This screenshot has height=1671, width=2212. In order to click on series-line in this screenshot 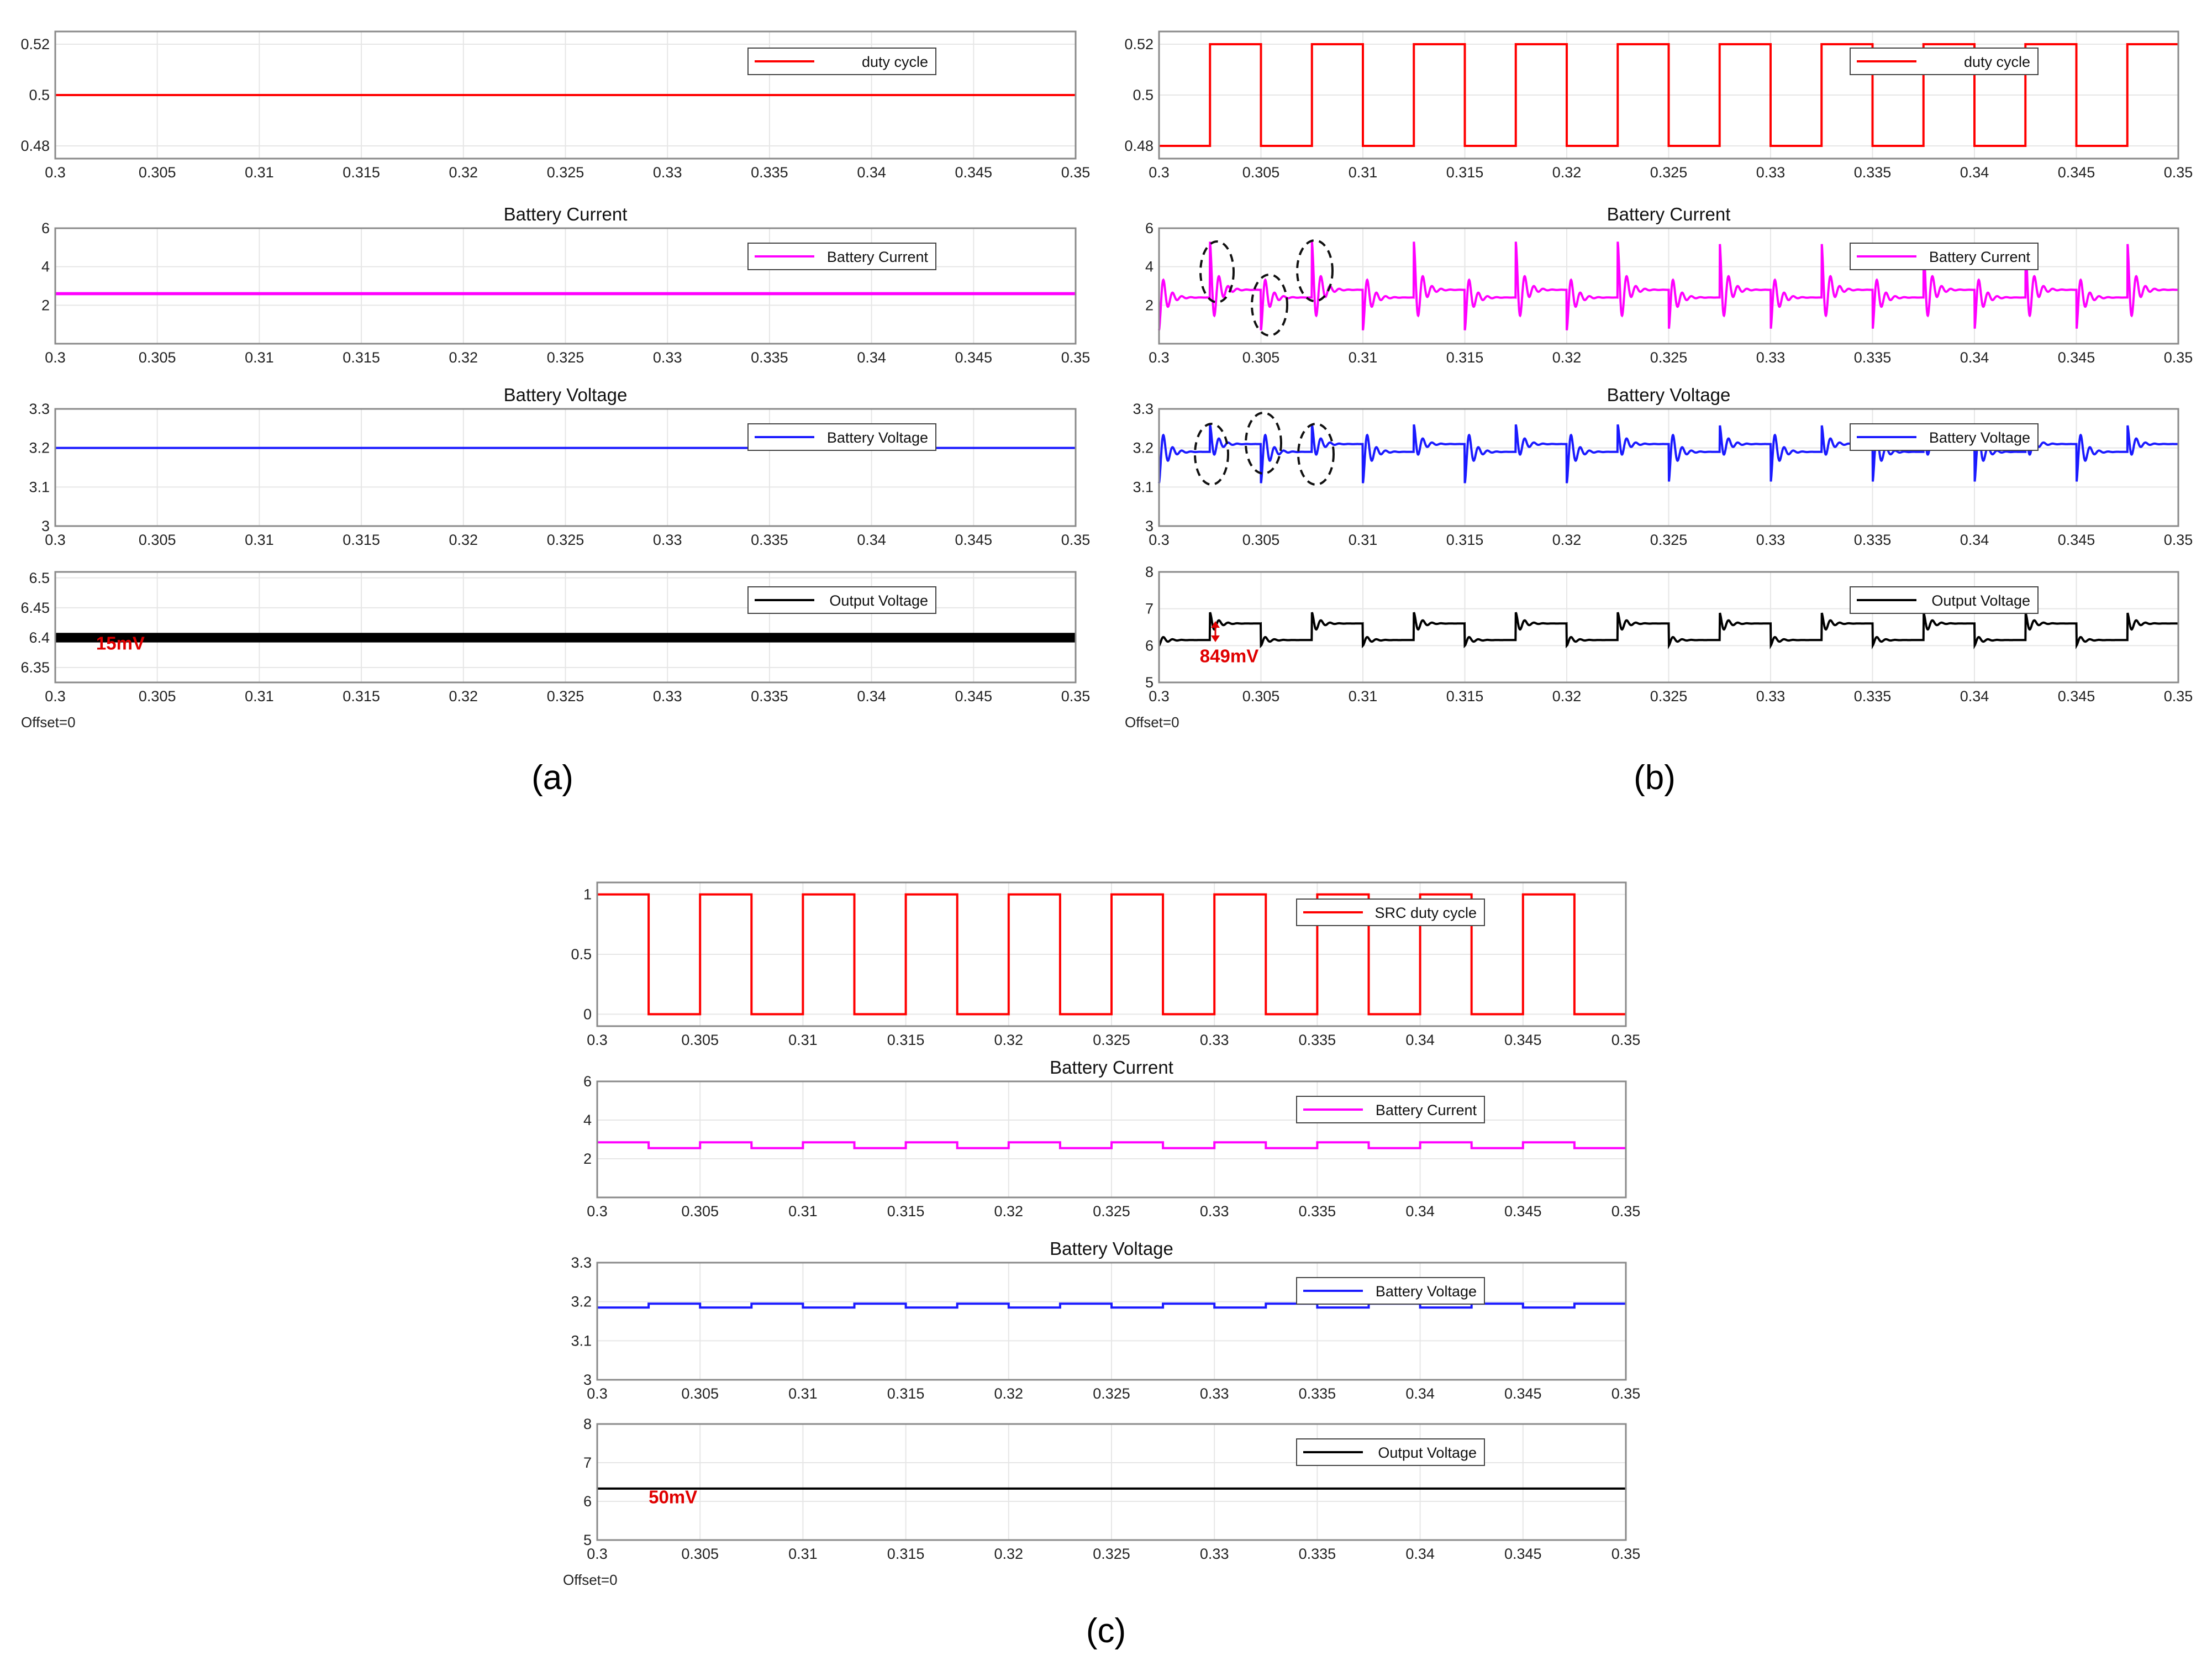, I will do `click(1111, 1145)`.